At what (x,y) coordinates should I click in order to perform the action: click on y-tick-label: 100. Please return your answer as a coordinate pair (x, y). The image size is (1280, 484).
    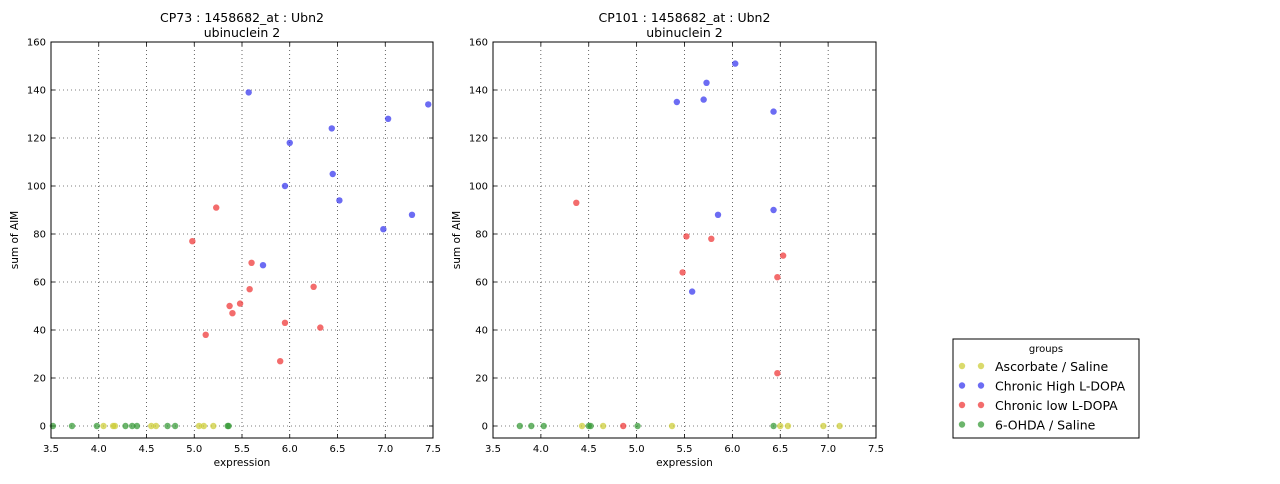
    Looking at the image, I should click on (36, 187).